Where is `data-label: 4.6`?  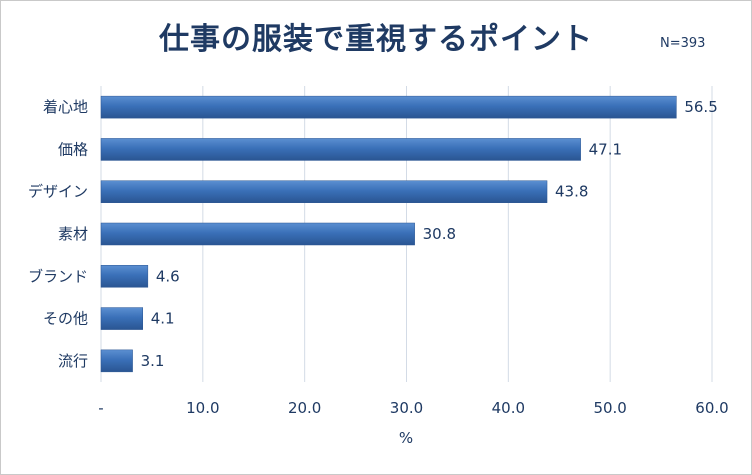
data-label: 4.6 is located at coordinates (168, 276).